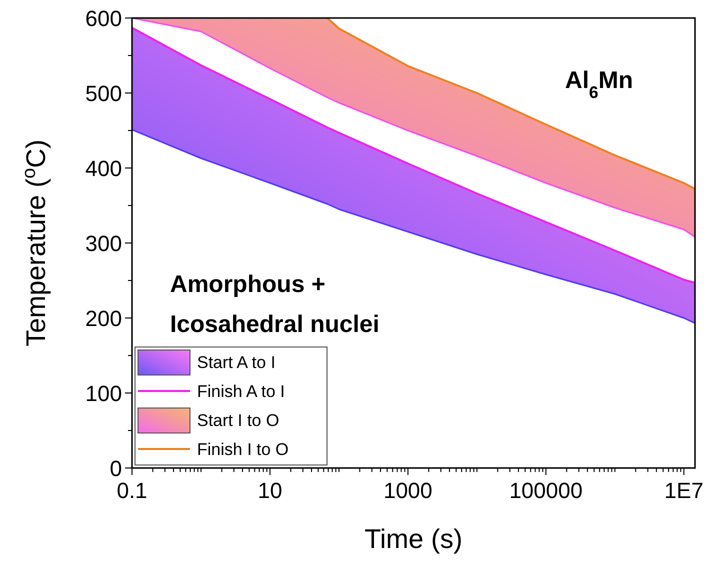  What do you see at coordinates (546, 490) in the screenshot?
I see `x-tick-label: 100000` at bounding box center [546, 490].